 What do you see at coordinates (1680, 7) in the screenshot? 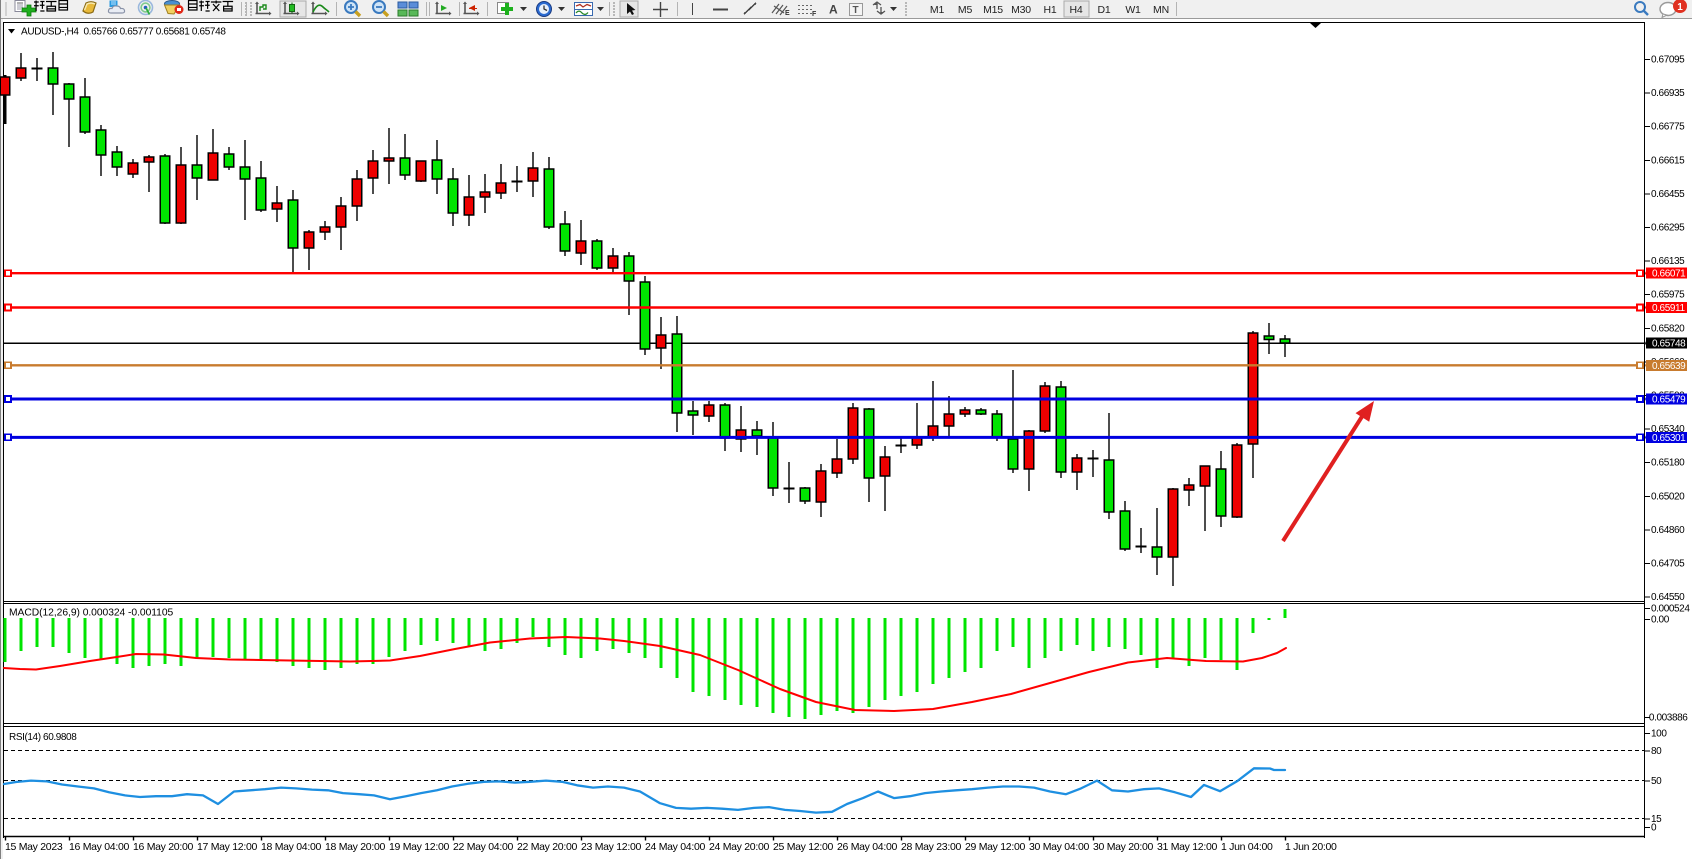
I see `svg-text: 1` at bounding box center [1680, 7].